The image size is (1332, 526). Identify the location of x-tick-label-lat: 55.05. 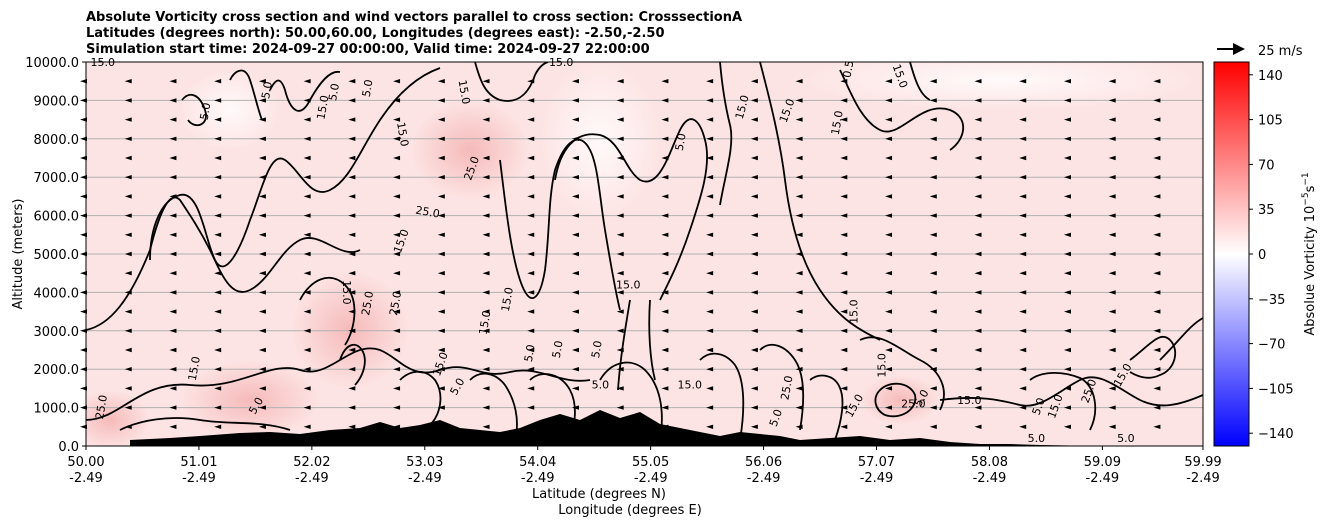
(650, 462).